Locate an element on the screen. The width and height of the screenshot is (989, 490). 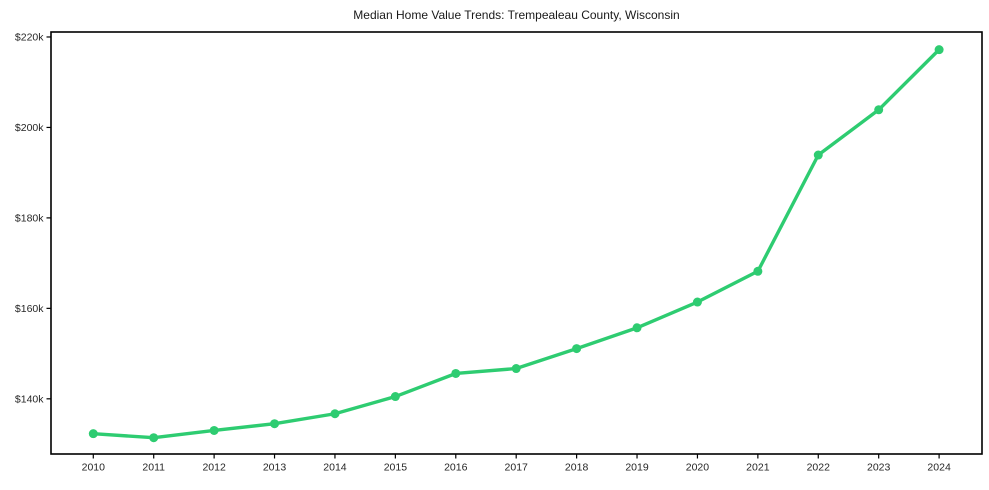
x-tick-label: 2016 is located at coordinates (456, 468).